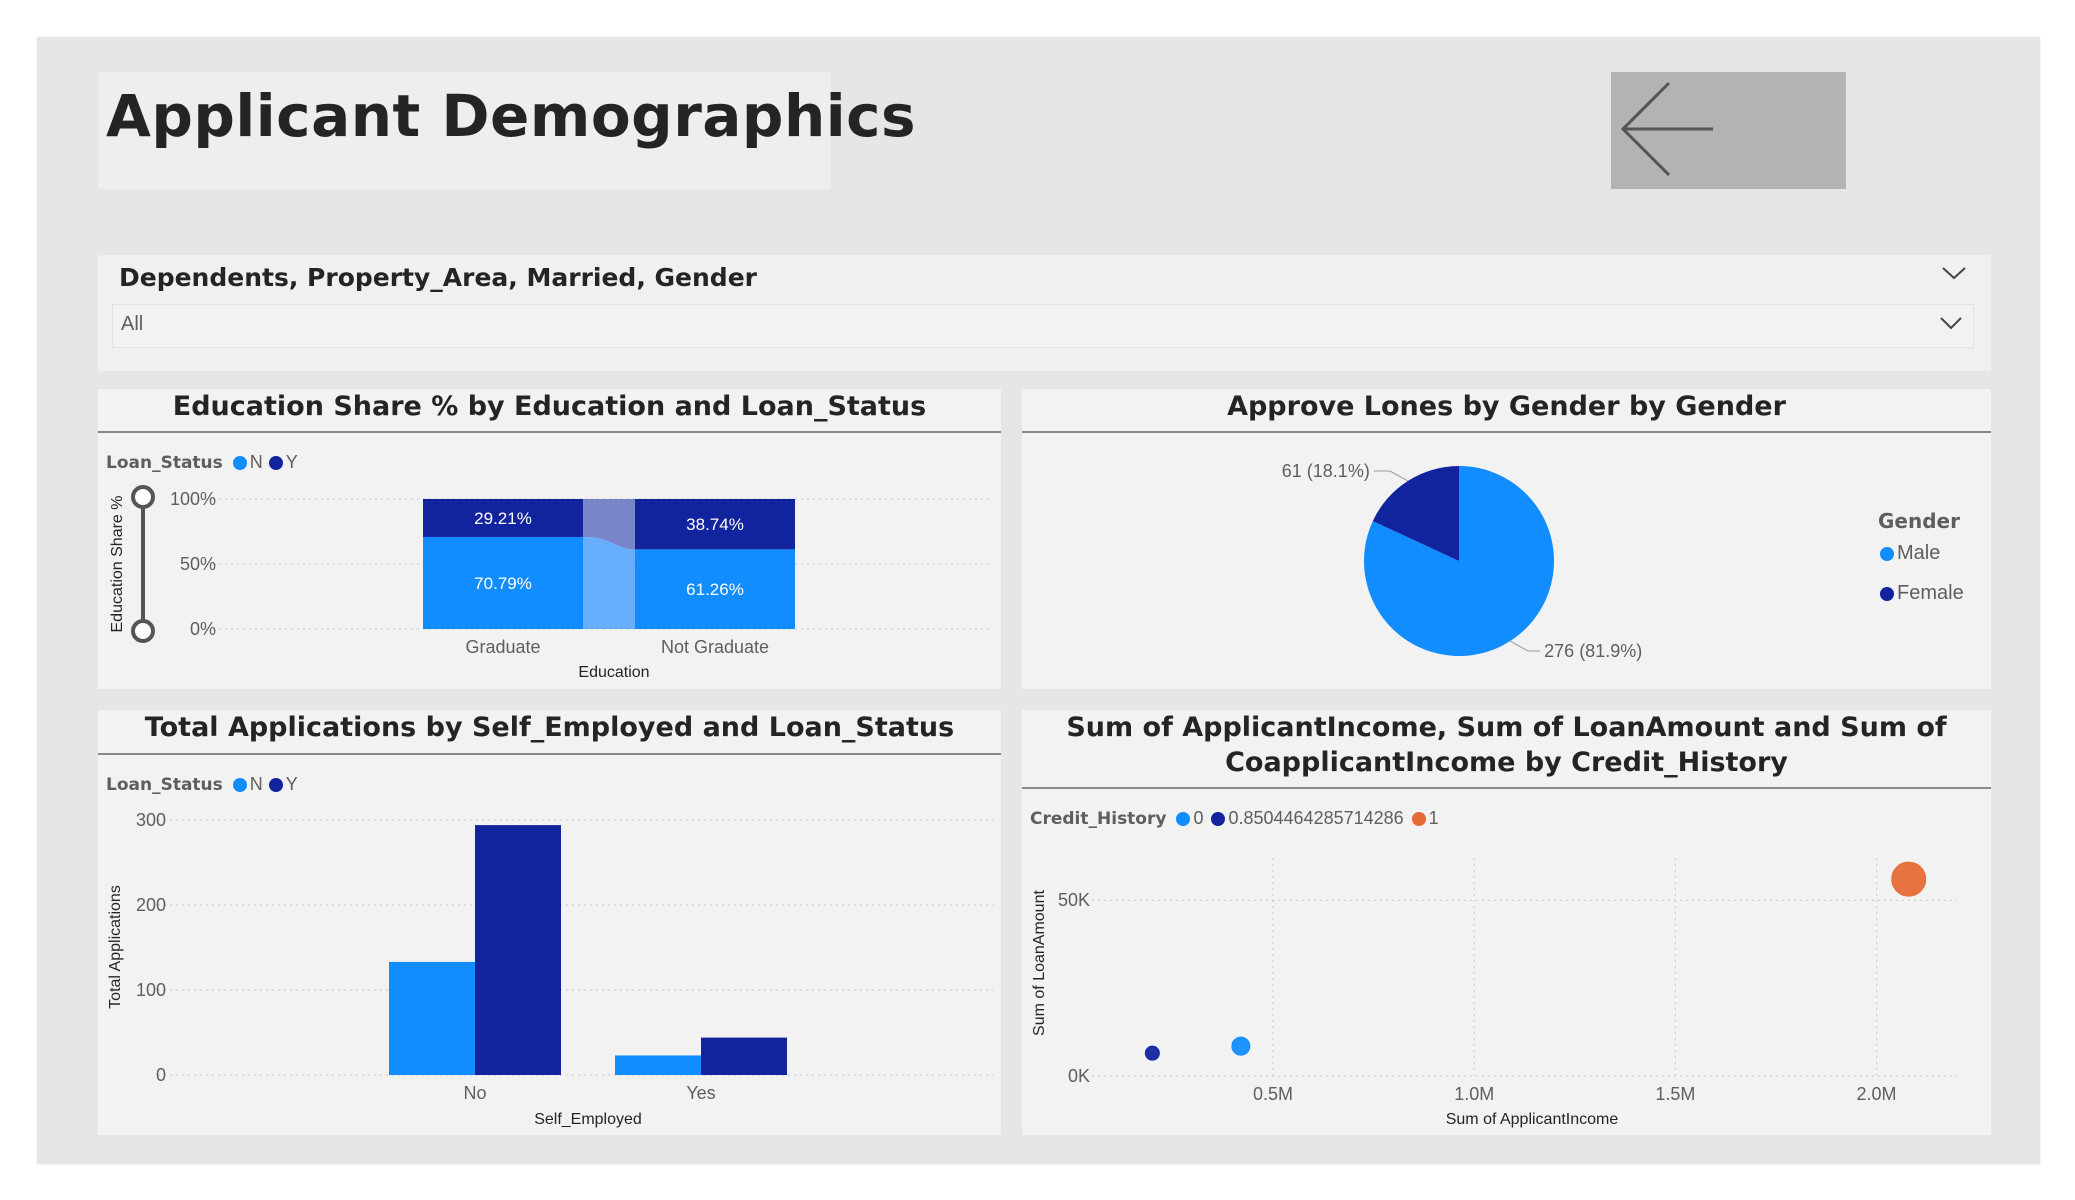  I want to click on legend-item-male: Male, so click(1921, 553).